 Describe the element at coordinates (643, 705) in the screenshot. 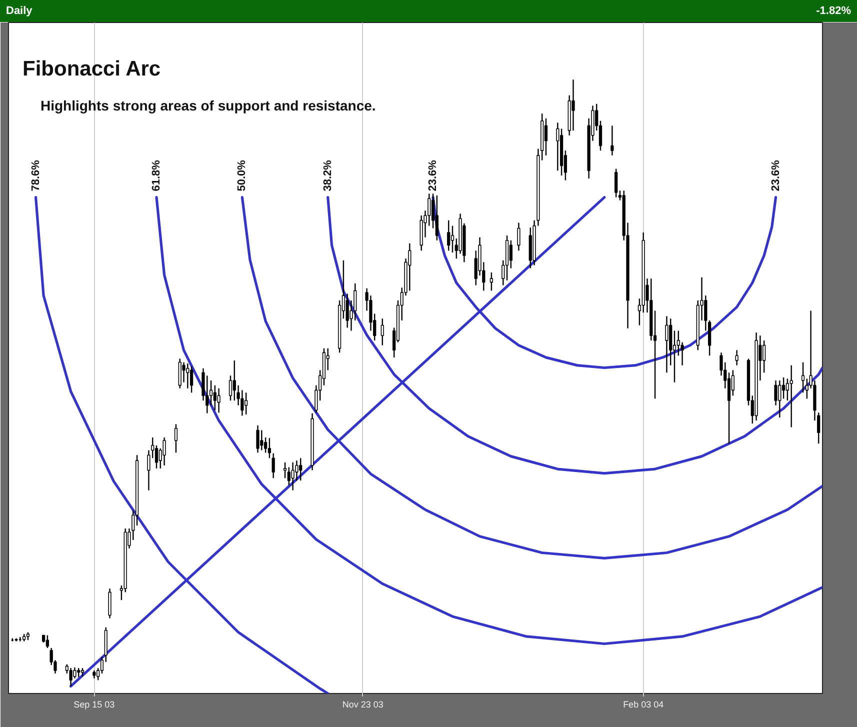

I see `x-tick-label: Feb 03 04` at that location.